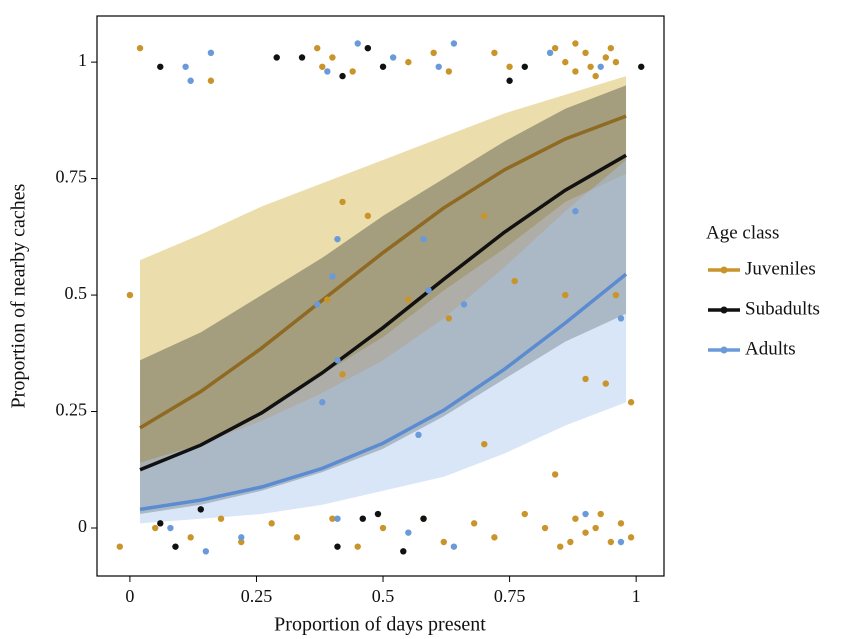 The height and width of the screenshot is (639, 843). I want to click on x-axis-label: Proportion of days present, so click(380, 625).